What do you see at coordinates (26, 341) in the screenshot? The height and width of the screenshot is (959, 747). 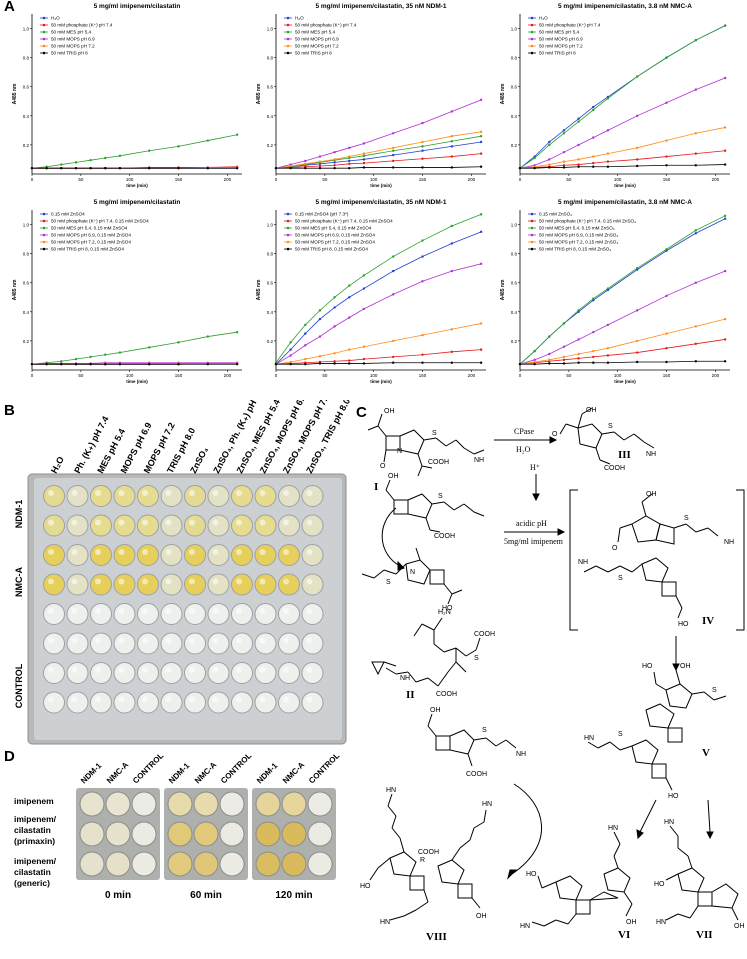 I see `y-tick-label: 0.2` at bounding box center [26, 341].